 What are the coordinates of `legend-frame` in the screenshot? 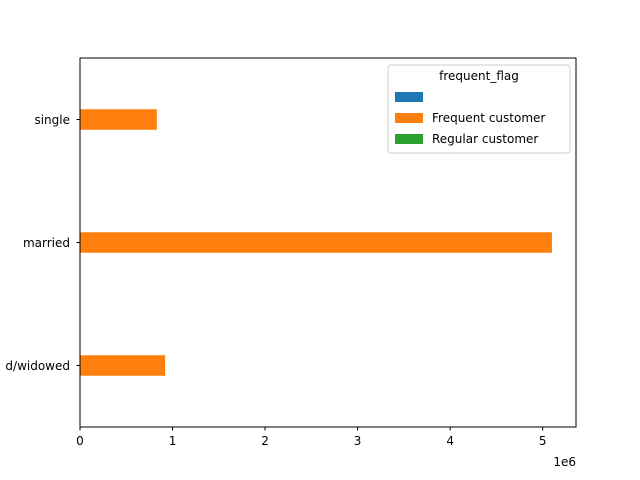 It's located at (479, 109).